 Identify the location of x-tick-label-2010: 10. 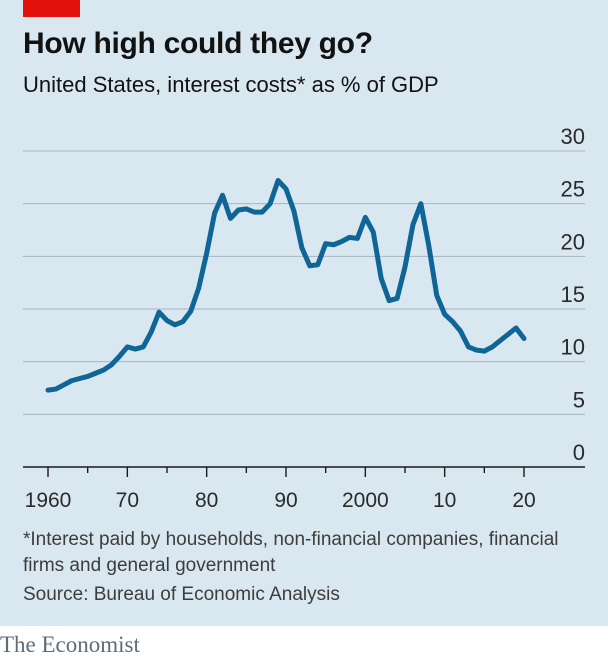
(444, 500).